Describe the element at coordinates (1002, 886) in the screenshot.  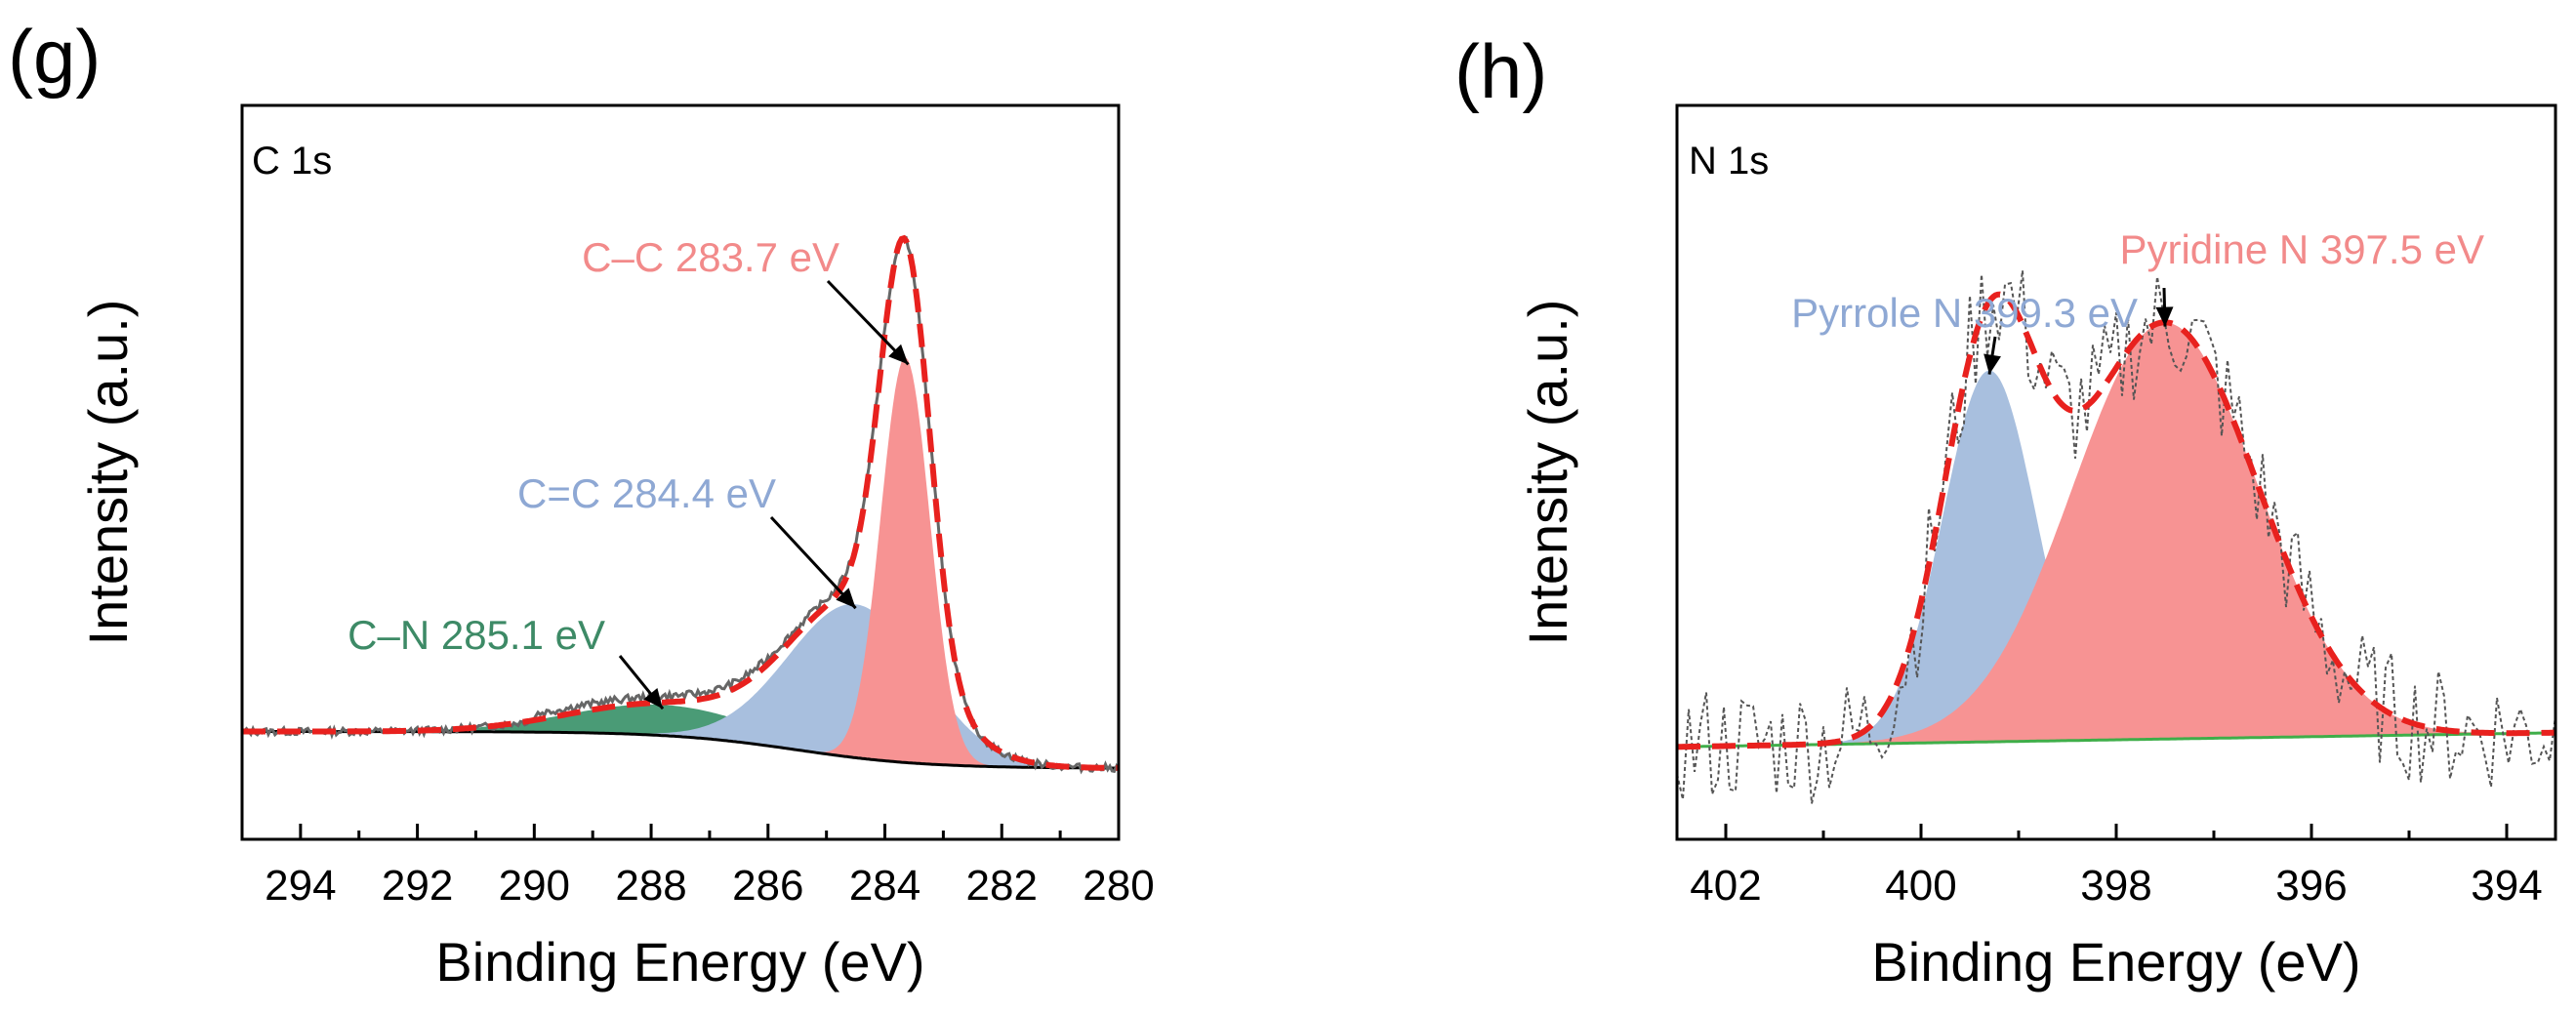
I see `c1s-tick-label: 282` at that location.